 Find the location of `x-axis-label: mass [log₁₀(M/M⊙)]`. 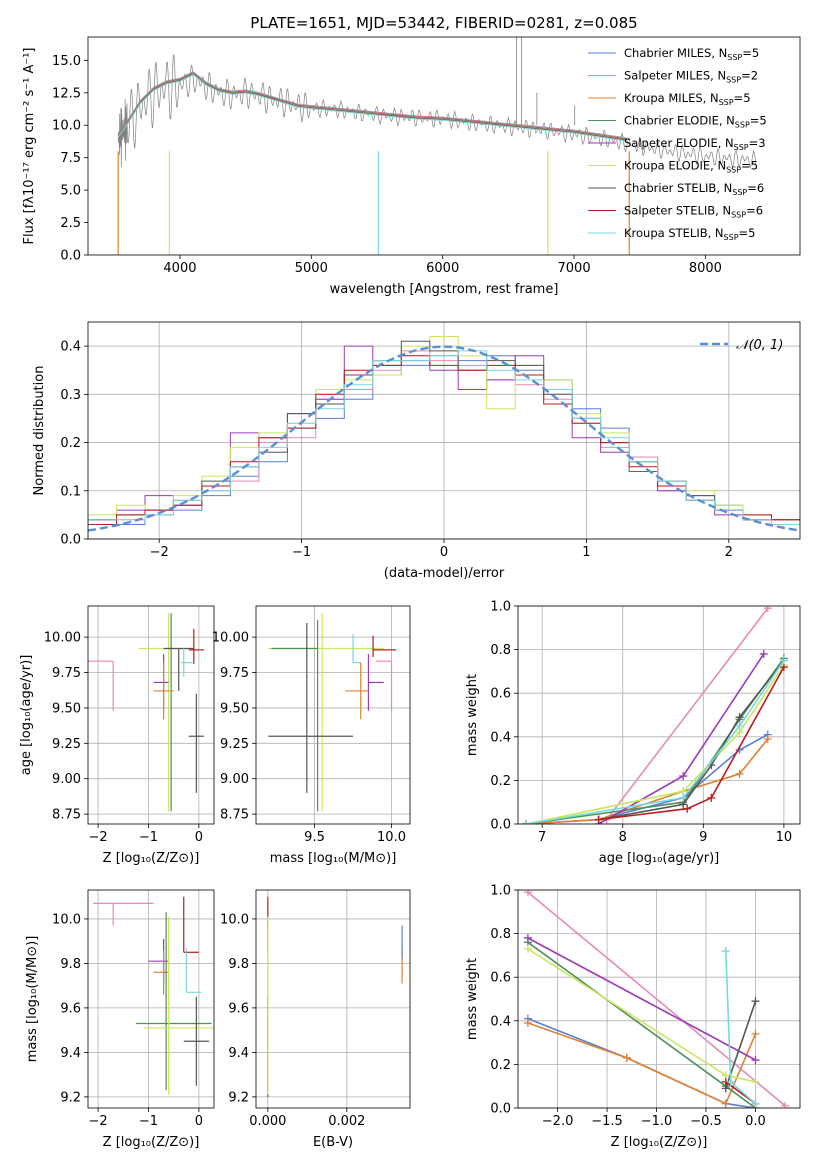

x-axis-label: mass [log₁₀(M/M⊙)] is located at coordinates (333, 858).